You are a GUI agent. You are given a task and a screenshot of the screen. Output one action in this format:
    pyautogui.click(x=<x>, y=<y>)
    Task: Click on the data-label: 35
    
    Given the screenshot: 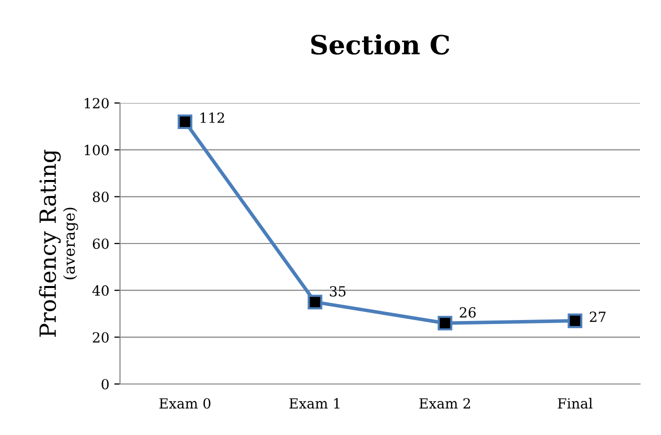 What is the action you would take?
    pyautogui.click(x=338, y=291)
    